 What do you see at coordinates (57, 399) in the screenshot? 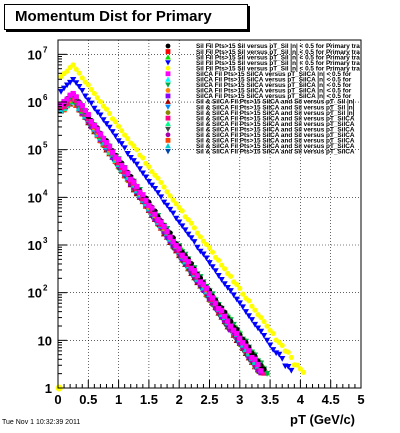
I see `x-tick-label: 0` at bounding box center [57, 399].